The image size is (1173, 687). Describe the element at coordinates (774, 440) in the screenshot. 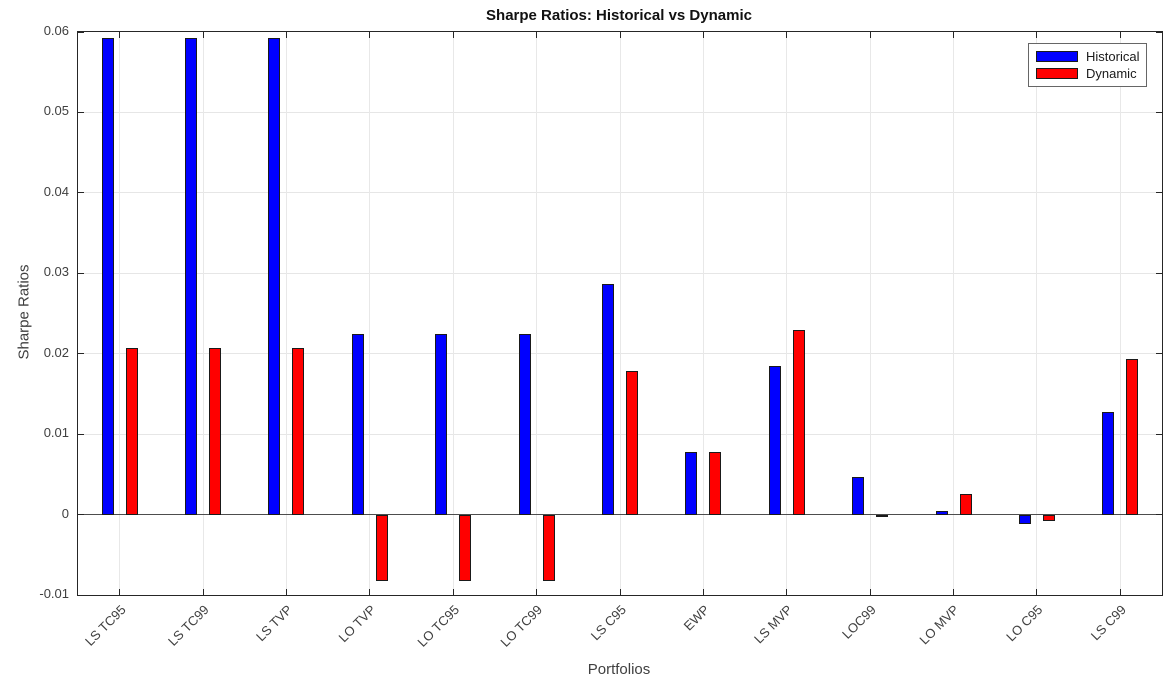

I see `bar-historical-ls-mvp` at that location.